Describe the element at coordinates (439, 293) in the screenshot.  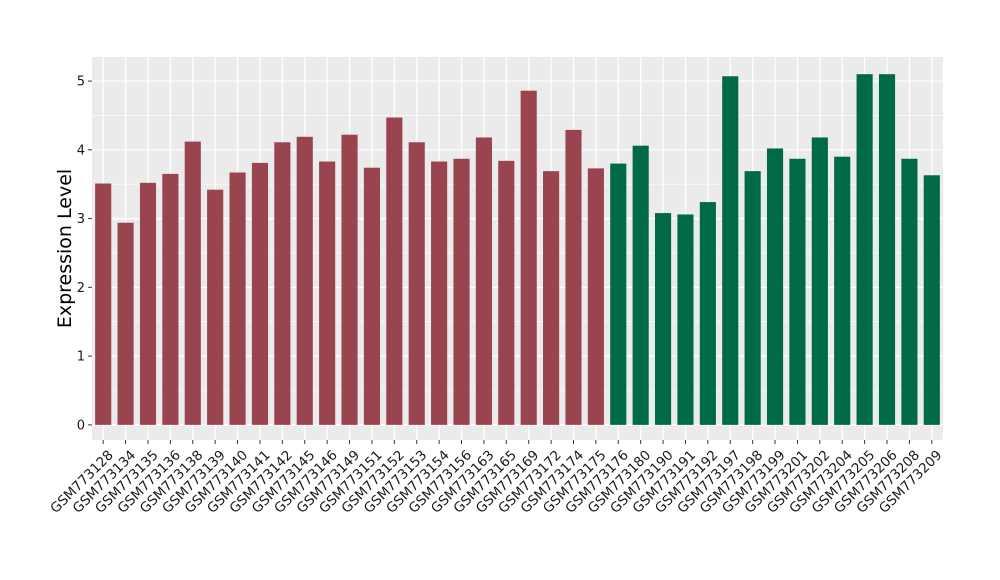
I see `bar-GSM773154` at that location.